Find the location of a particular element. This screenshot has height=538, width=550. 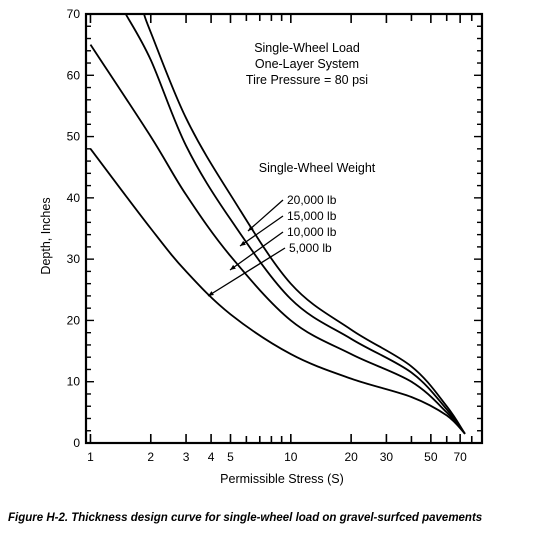

series-label-2: 10,000 lb is located at coordinates (312, 232).